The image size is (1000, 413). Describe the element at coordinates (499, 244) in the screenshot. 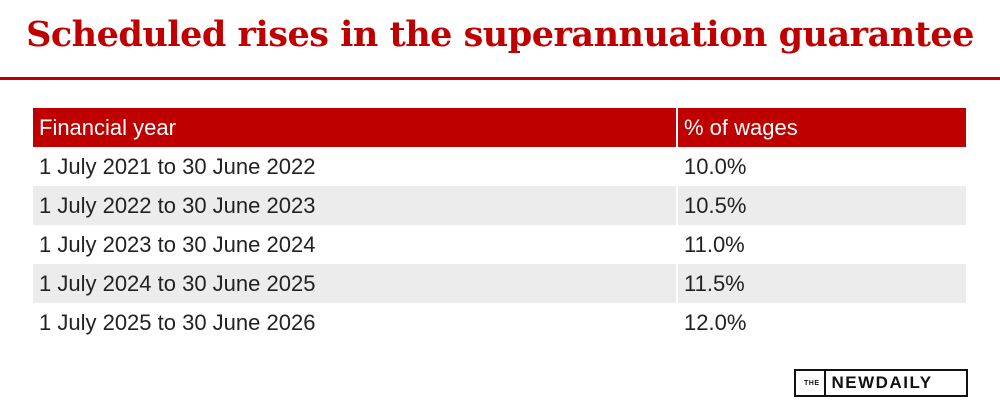

I see `table-row: 1 July 2023 to 30 June 2024 11.0%` at that location.